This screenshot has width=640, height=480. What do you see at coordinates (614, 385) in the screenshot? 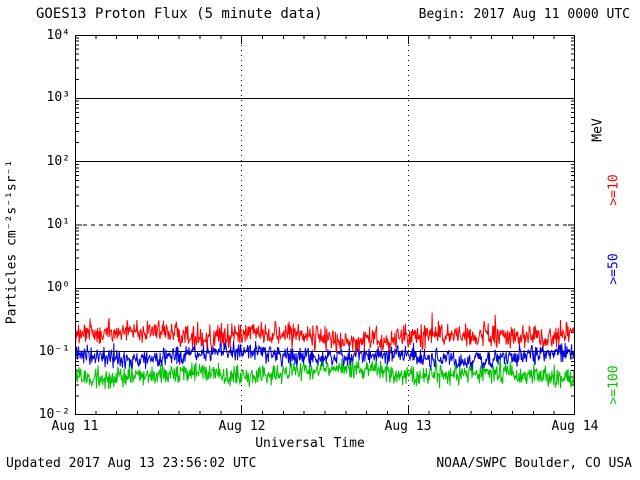
I see `right-label-ge100: >=100` at bounding box center [614, 385].